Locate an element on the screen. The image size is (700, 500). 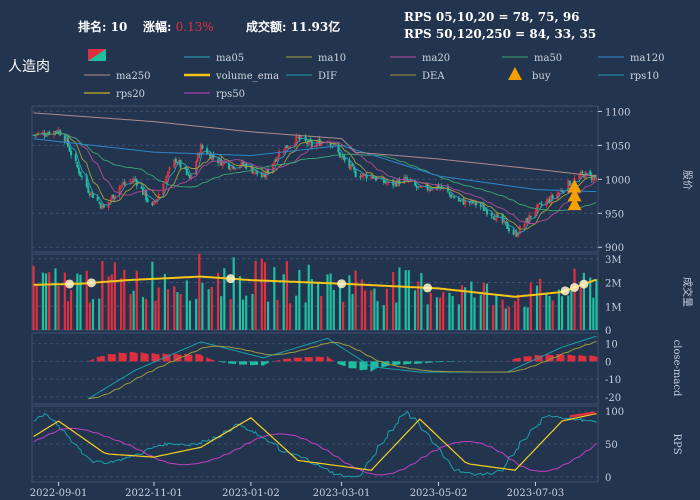
price-tick-label: 1000 is located at coordinates (617, 180).